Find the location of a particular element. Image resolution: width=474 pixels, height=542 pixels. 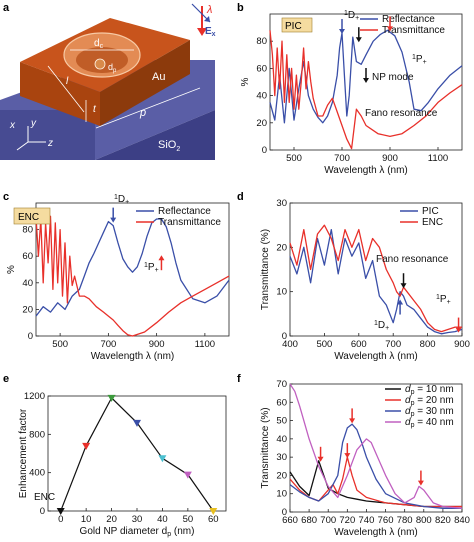

b-ytick-label: 60 is located at coordinates (261, 68).